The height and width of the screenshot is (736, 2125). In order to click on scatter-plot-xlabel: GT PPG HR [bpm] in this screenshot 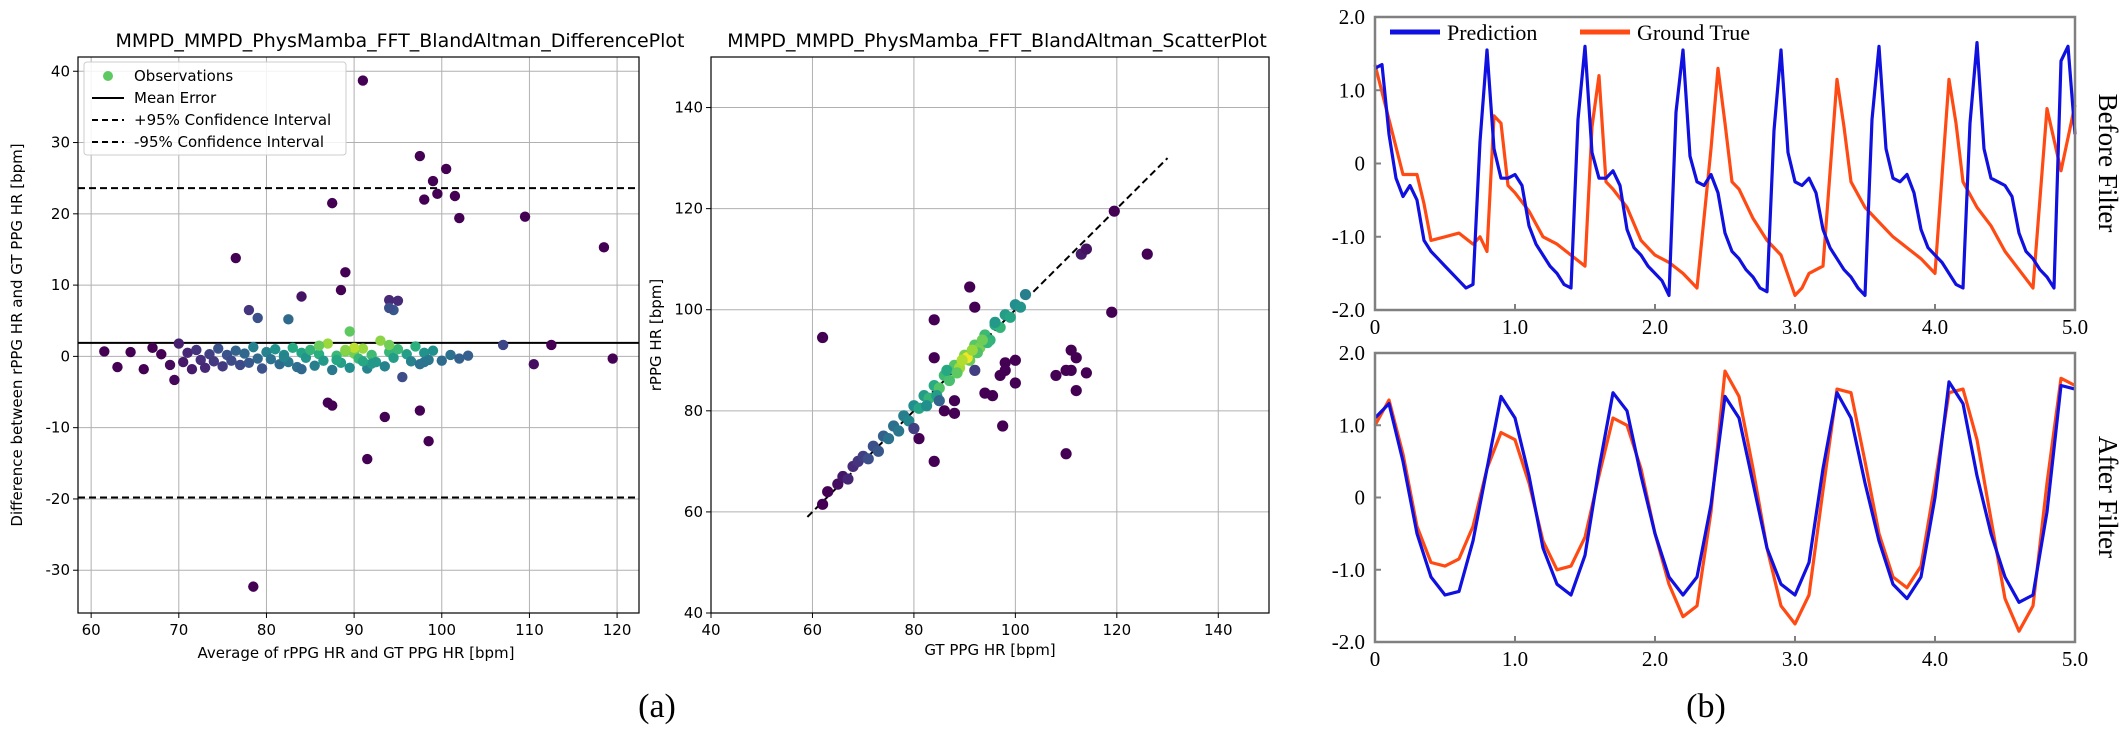, I will do `click(989, 650)`.